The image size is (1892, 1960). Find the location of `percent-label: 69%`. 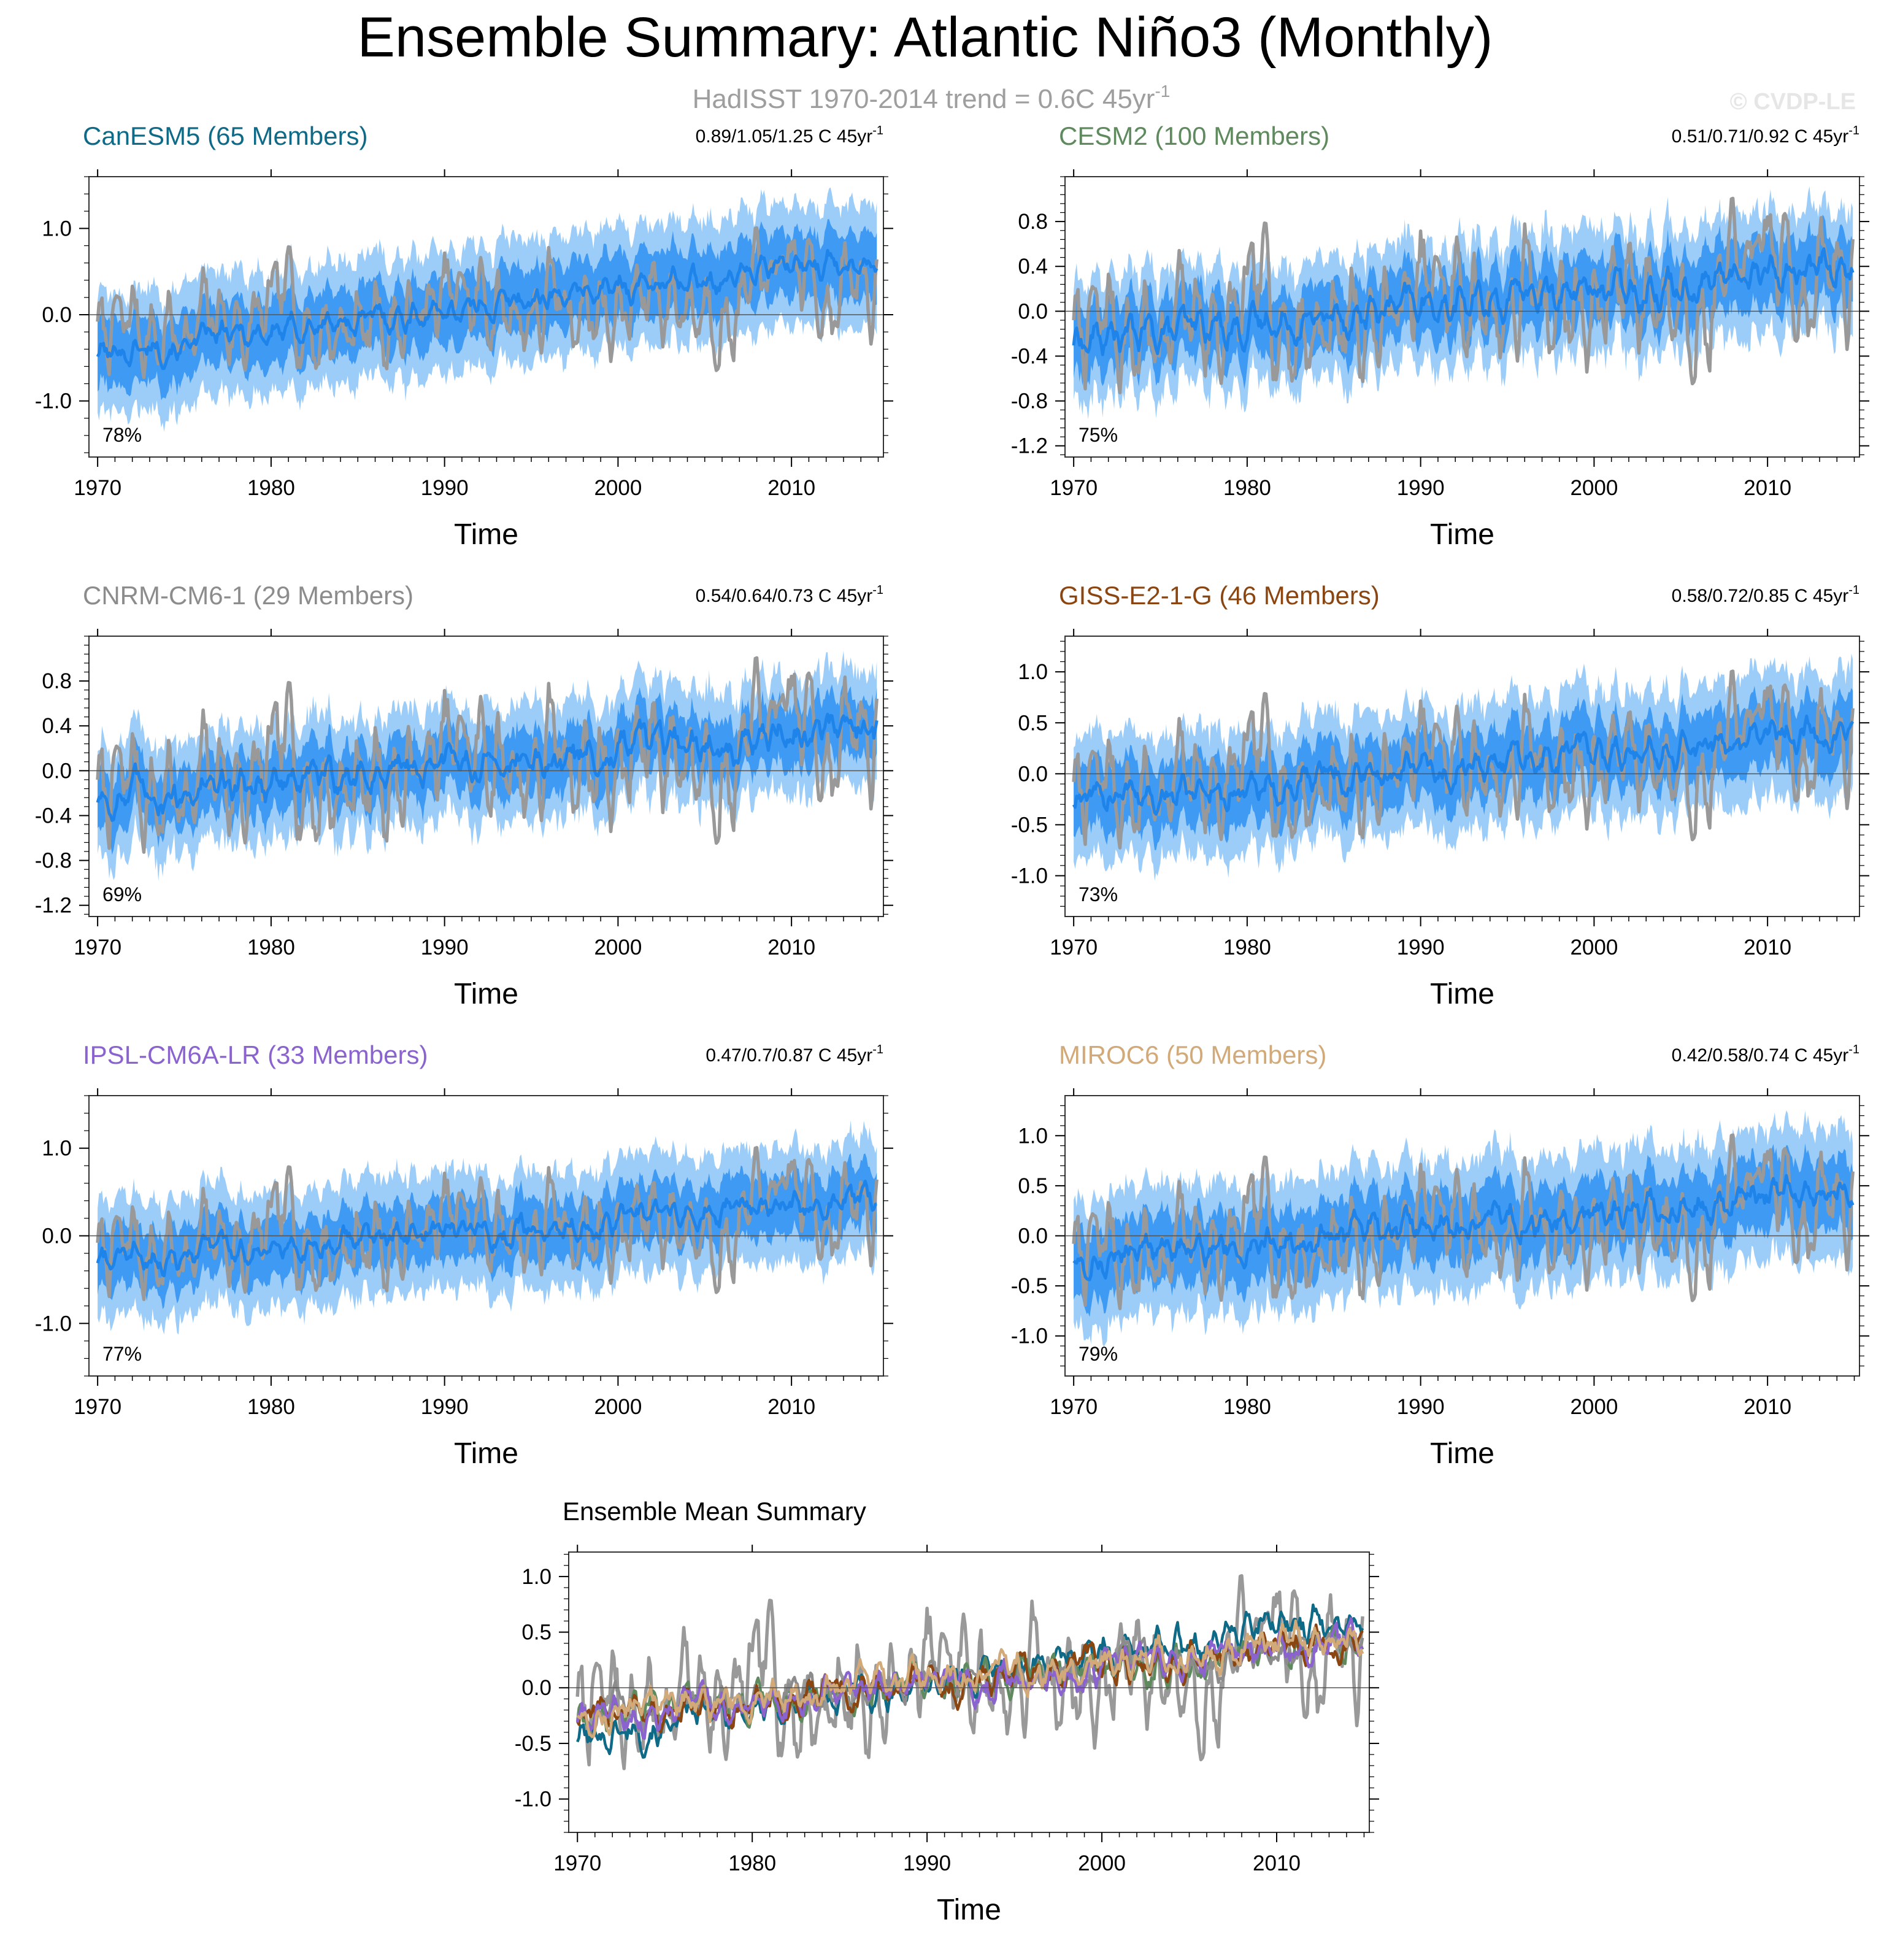

percent-label: 69% is located at coordinates (122, 894).